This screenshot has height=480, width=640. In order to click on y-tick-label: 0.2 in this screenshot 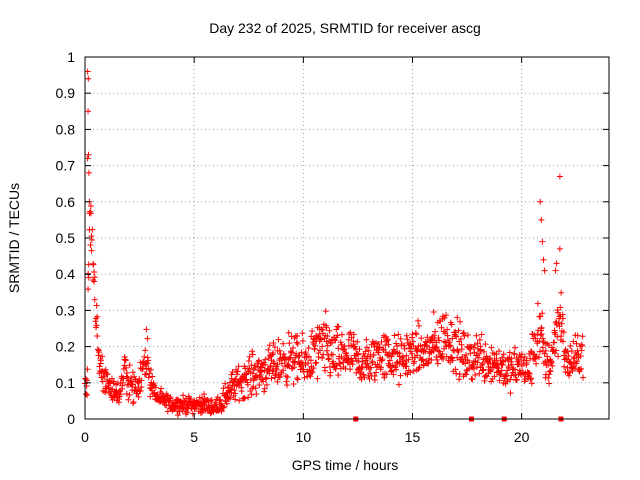, I will do `click(66, 347)`.